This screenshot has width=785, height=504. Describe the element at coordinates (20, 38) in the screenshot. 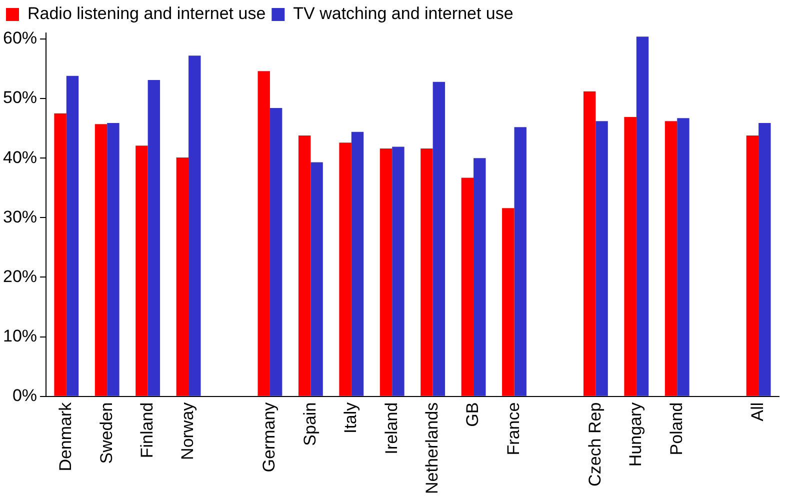

I see `y-tick-label: 60%` at that location.